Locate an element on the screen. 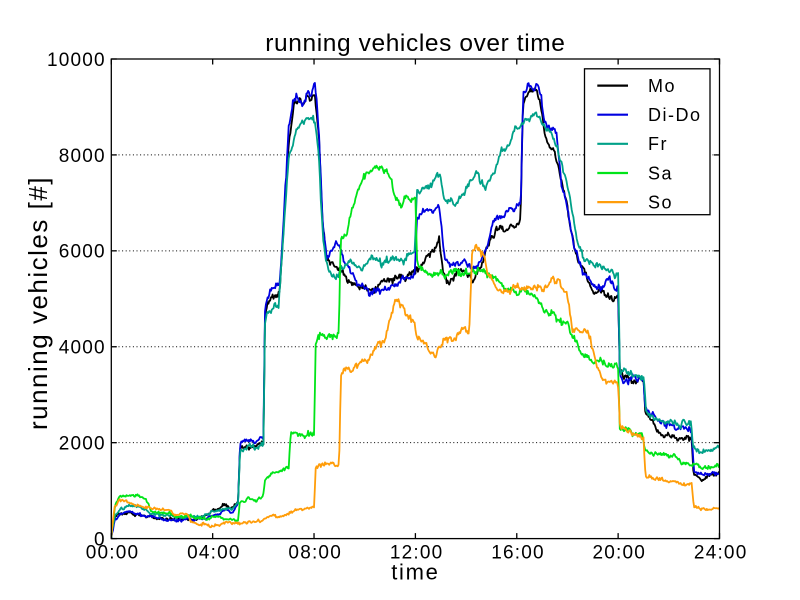 This screenshot has width=800, height=600. svg-text: Mo is located at coordinates (662, 86).